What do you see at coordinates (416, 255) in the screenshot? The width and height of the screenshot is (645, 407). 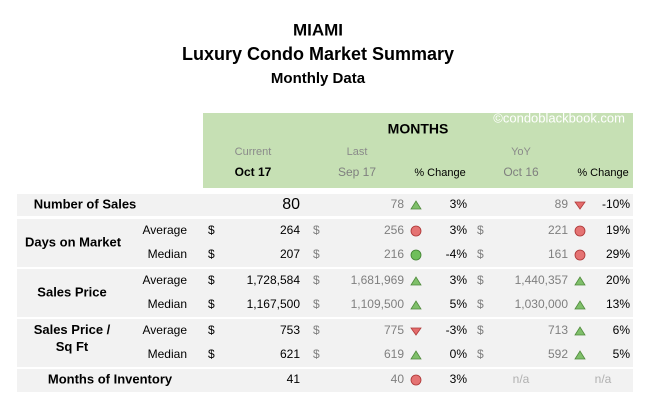 I see `icon-green` at bounding box center [416, 255].